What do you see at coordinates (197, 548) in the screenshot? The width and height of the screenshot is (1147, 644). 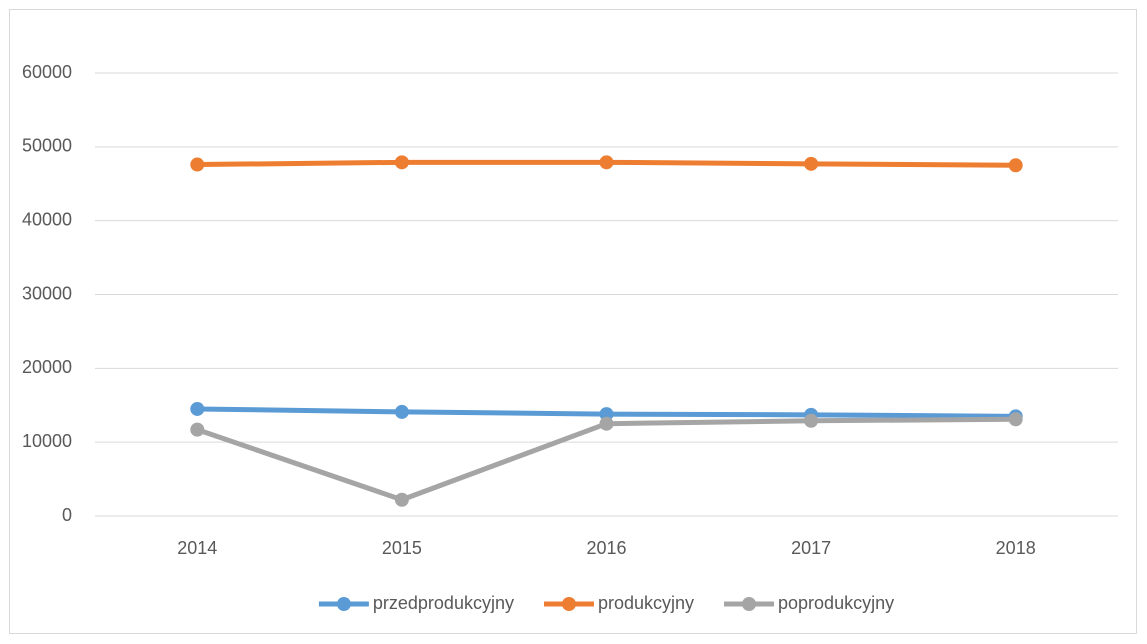 I see `x-tick-label: 2014` at bounding box center [197, 548].